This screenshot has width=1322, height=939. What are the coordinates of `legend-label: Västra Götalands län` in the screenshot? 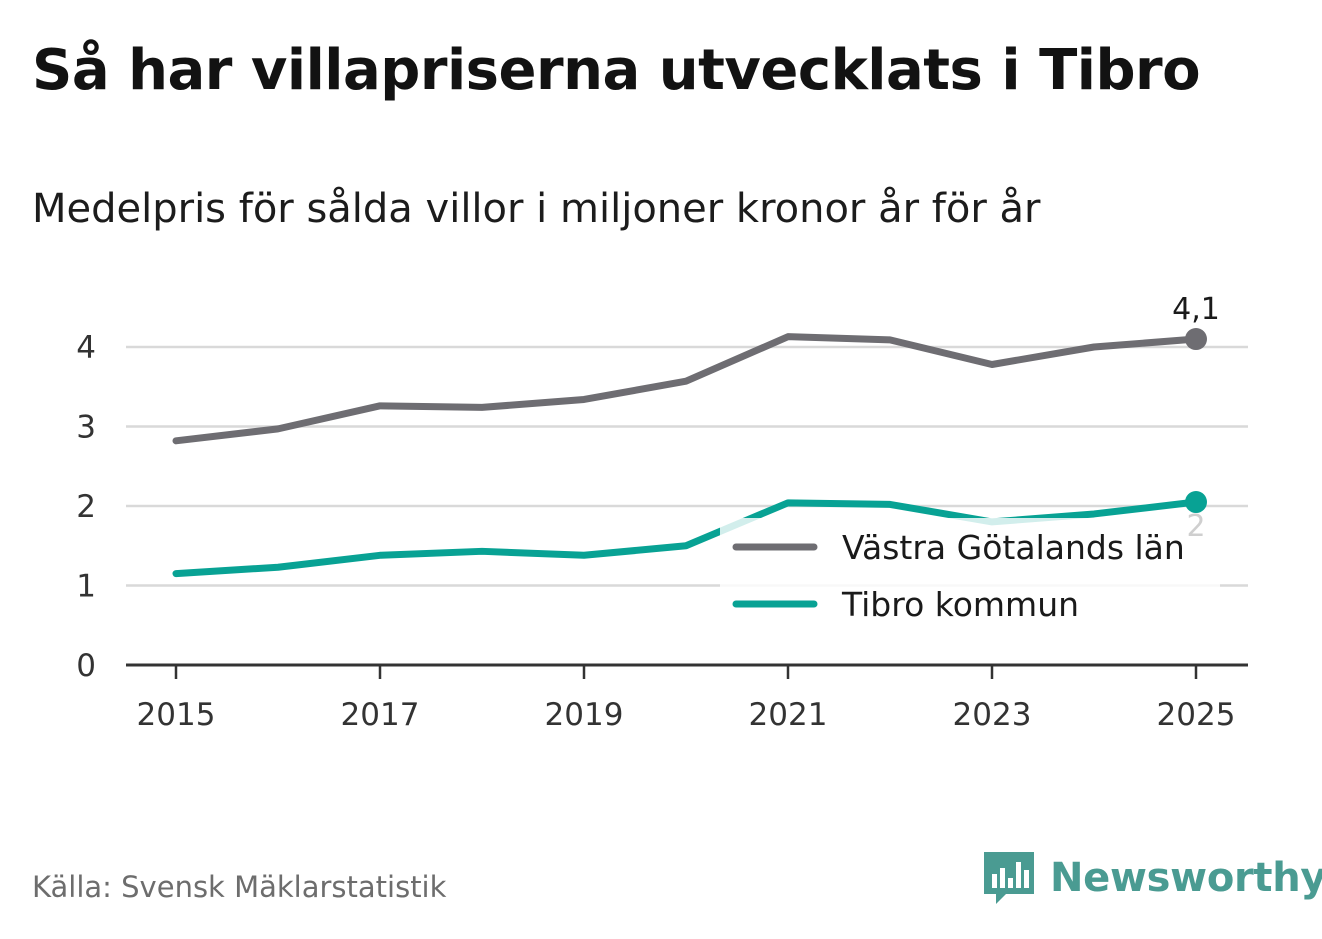 It's located at (1013, 547).